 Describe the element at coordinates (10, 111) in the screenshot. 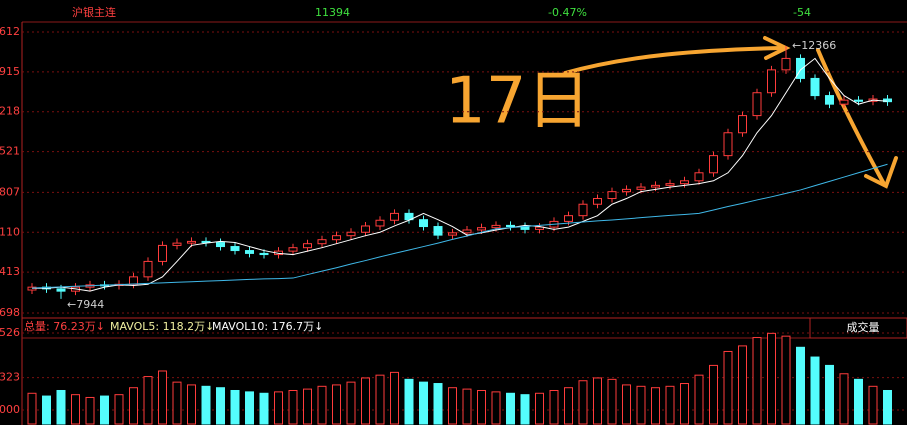

I see `y-tick-label: 11218` at that location.